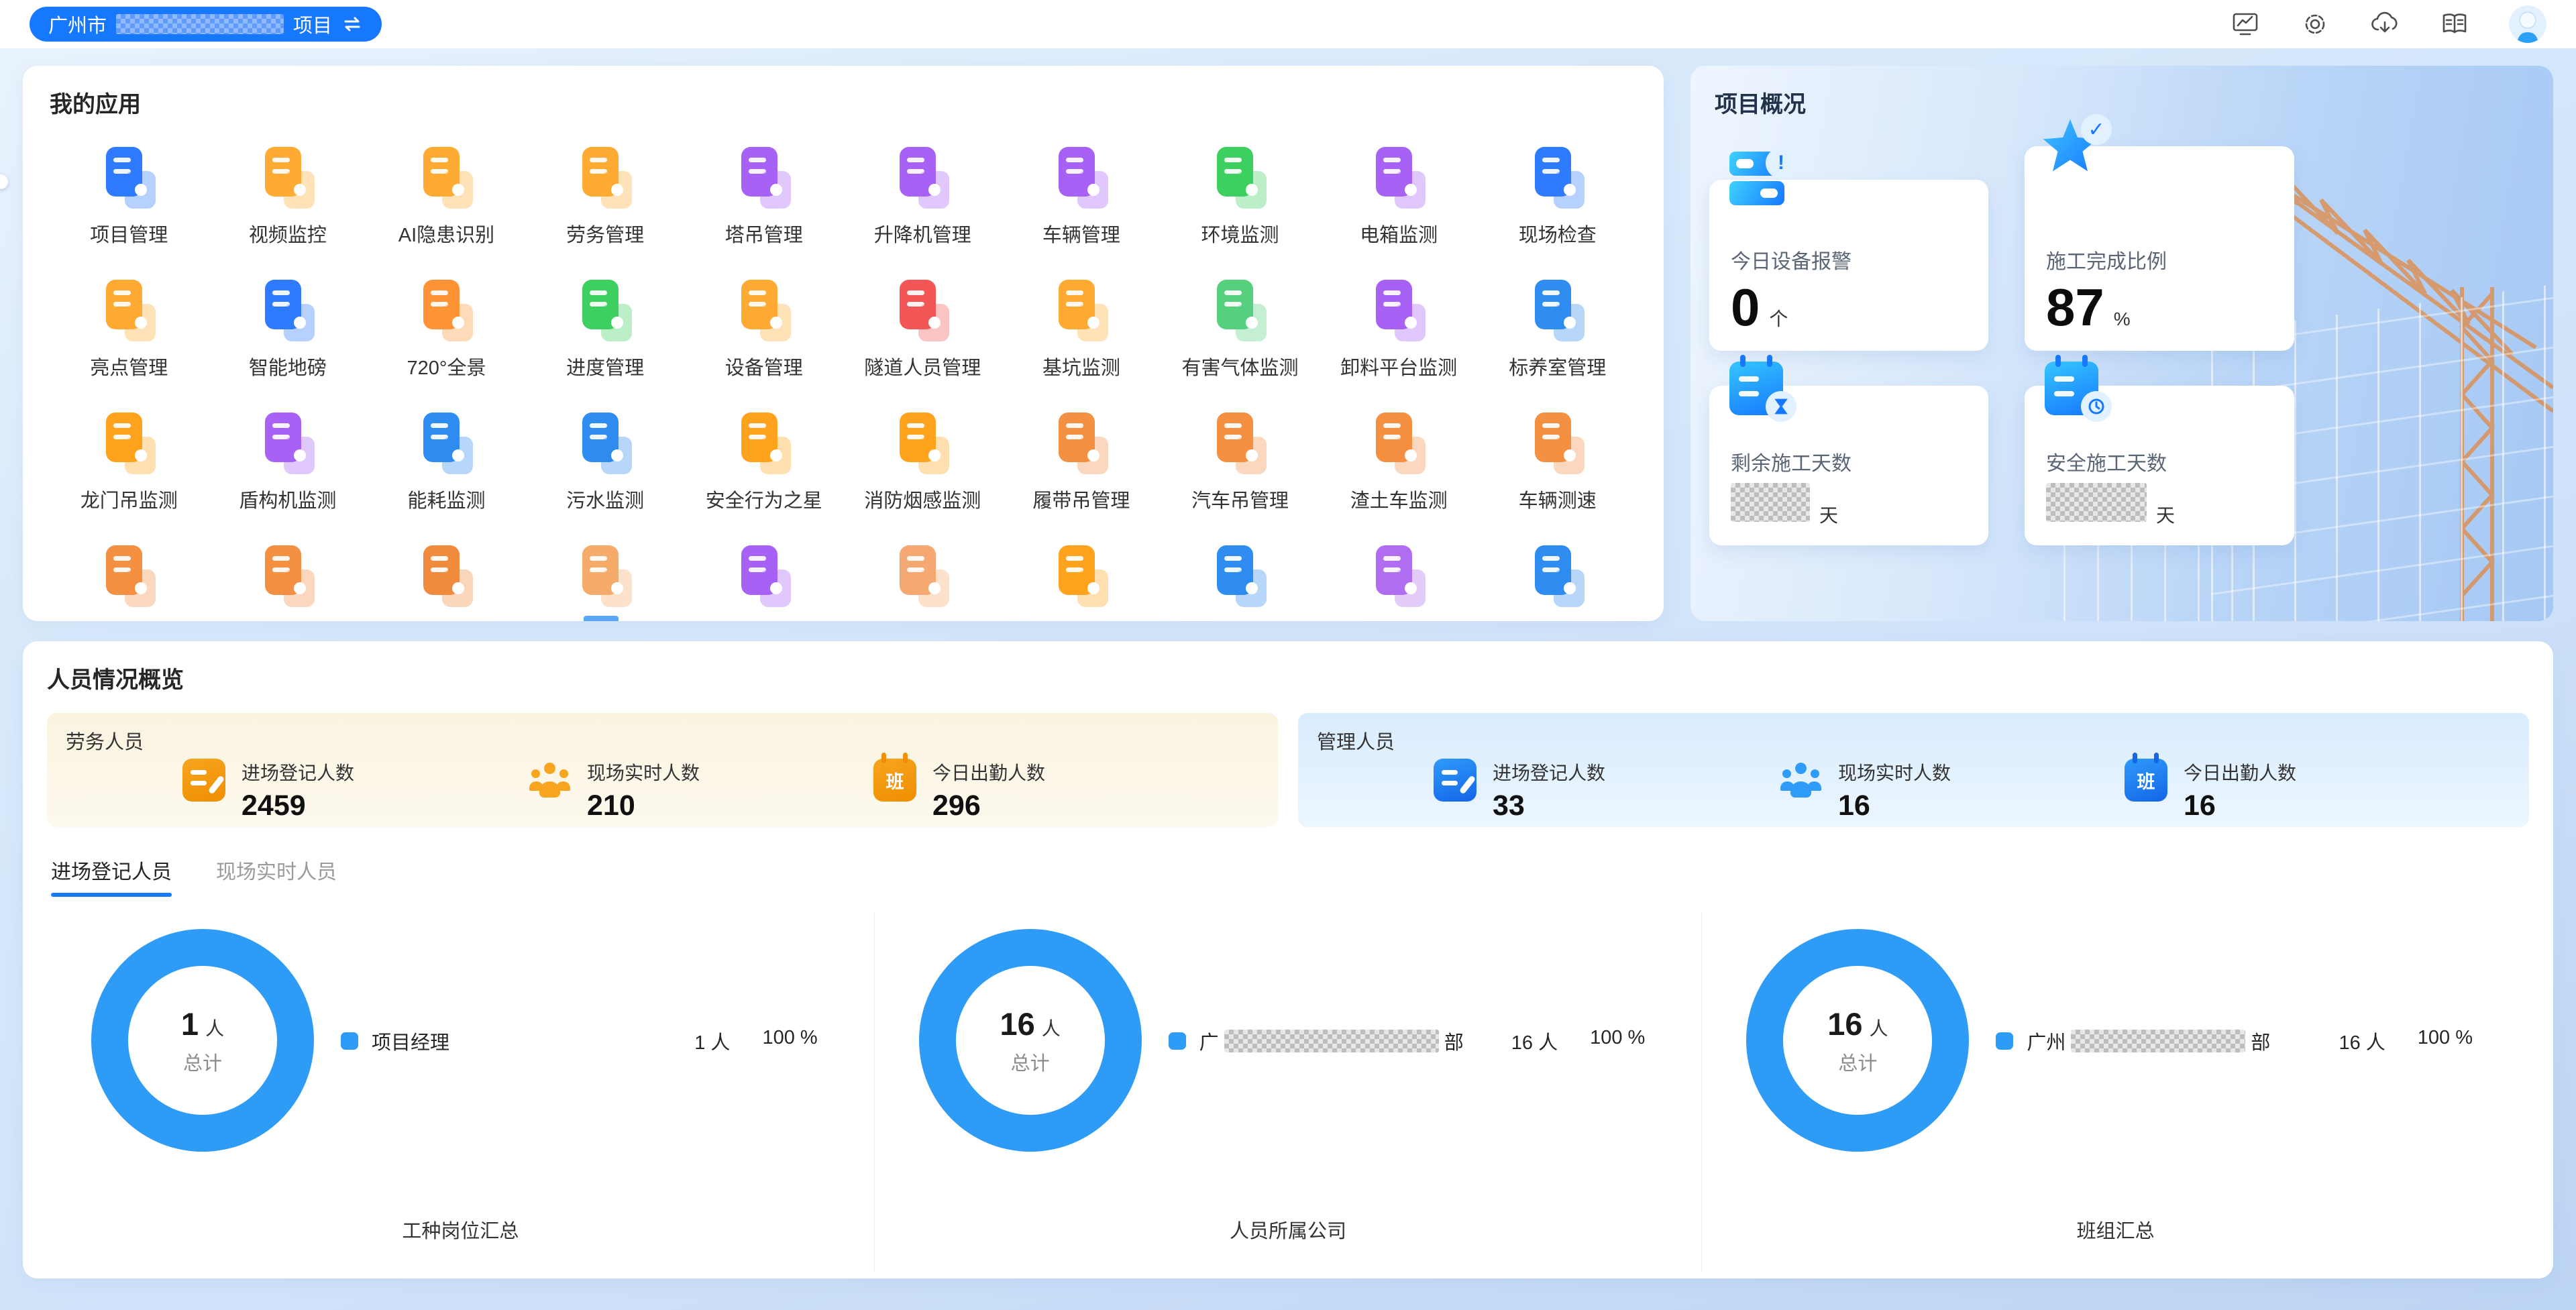  What do you see at coordinates (276, 872) in the screenshot?
I see `tab-realtime-personnel: 现场实时人员` at bounding box center [276, 872].